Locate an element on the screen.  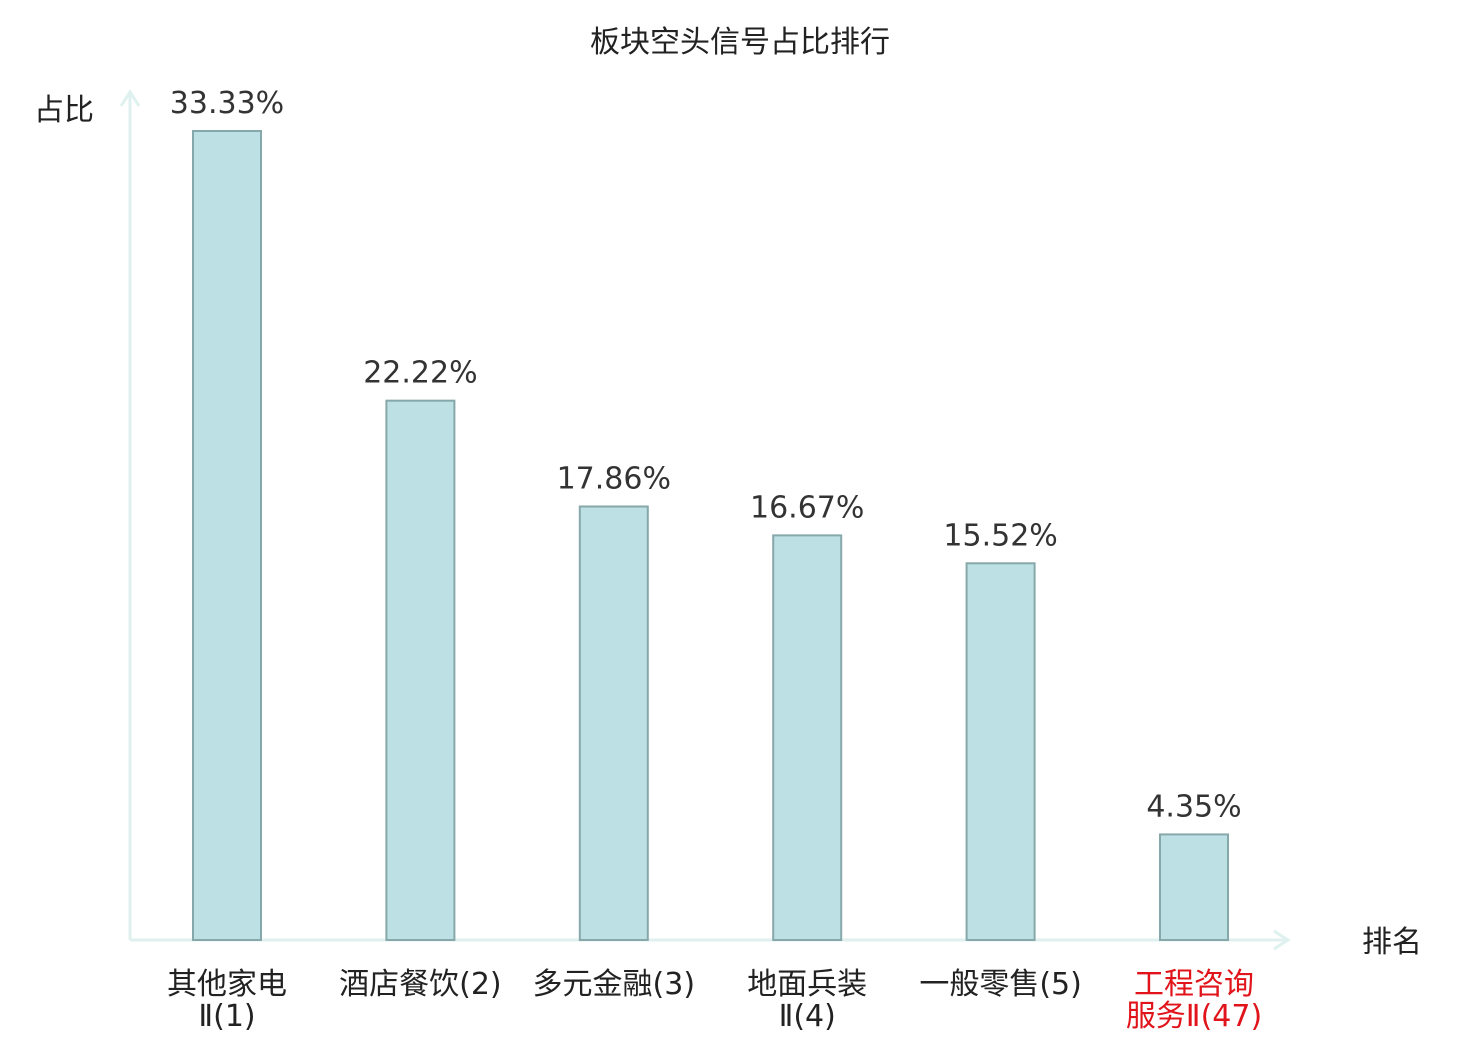
category-label: 一般零售(5) is located at coordinates (1000, 984).